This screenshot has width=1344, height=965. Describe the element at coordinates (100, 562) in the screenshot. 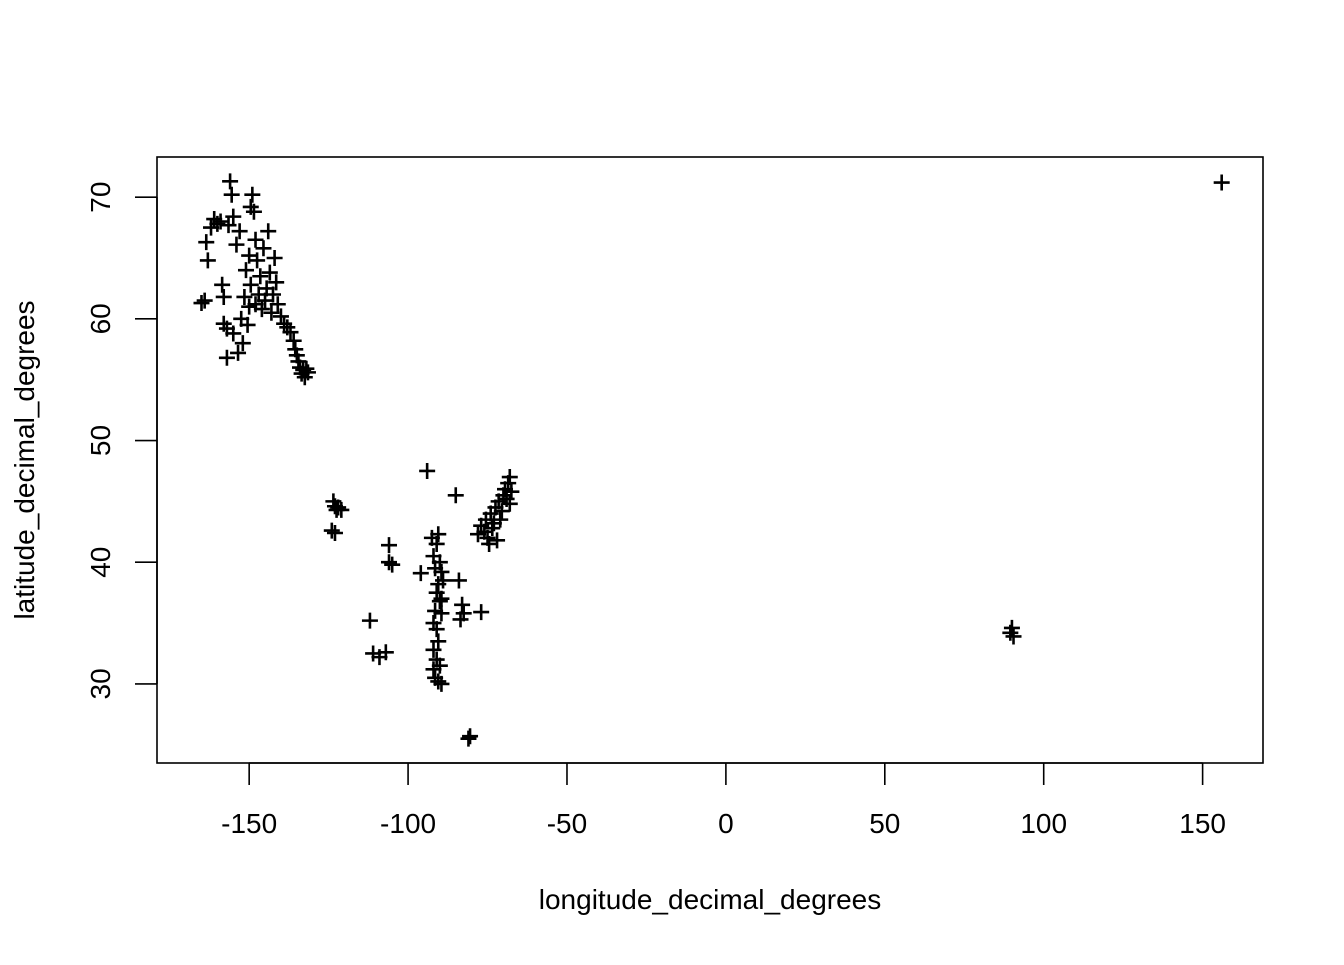

I see `y-tick-label: 40` at that location.